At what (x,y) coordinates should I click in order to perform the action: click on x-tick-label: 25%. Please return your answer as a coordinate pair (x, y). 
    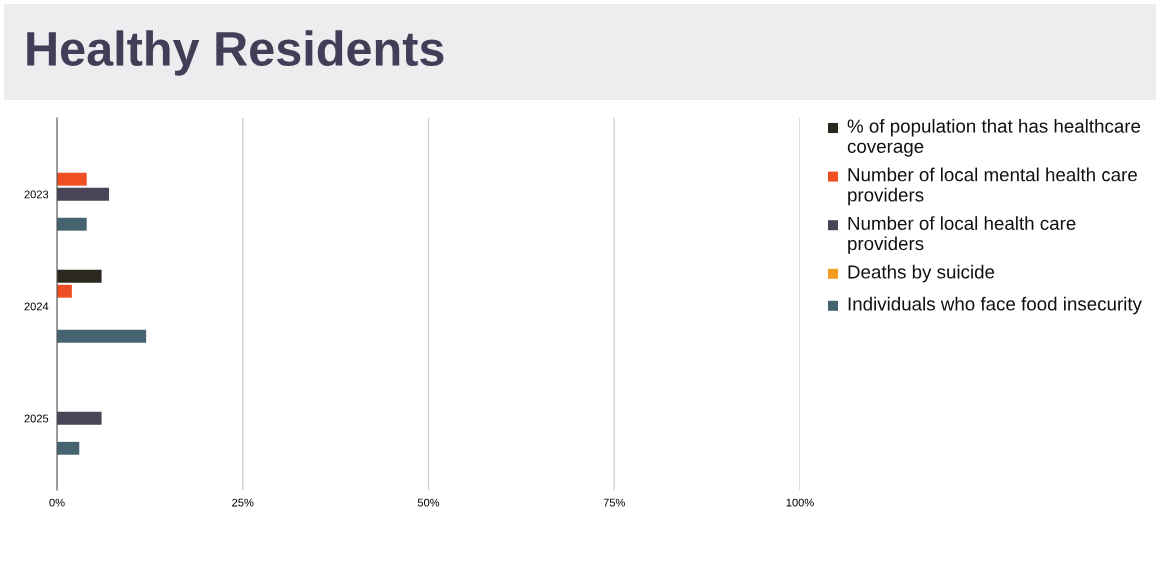
    Looking at the image, I should click on (243, 502).